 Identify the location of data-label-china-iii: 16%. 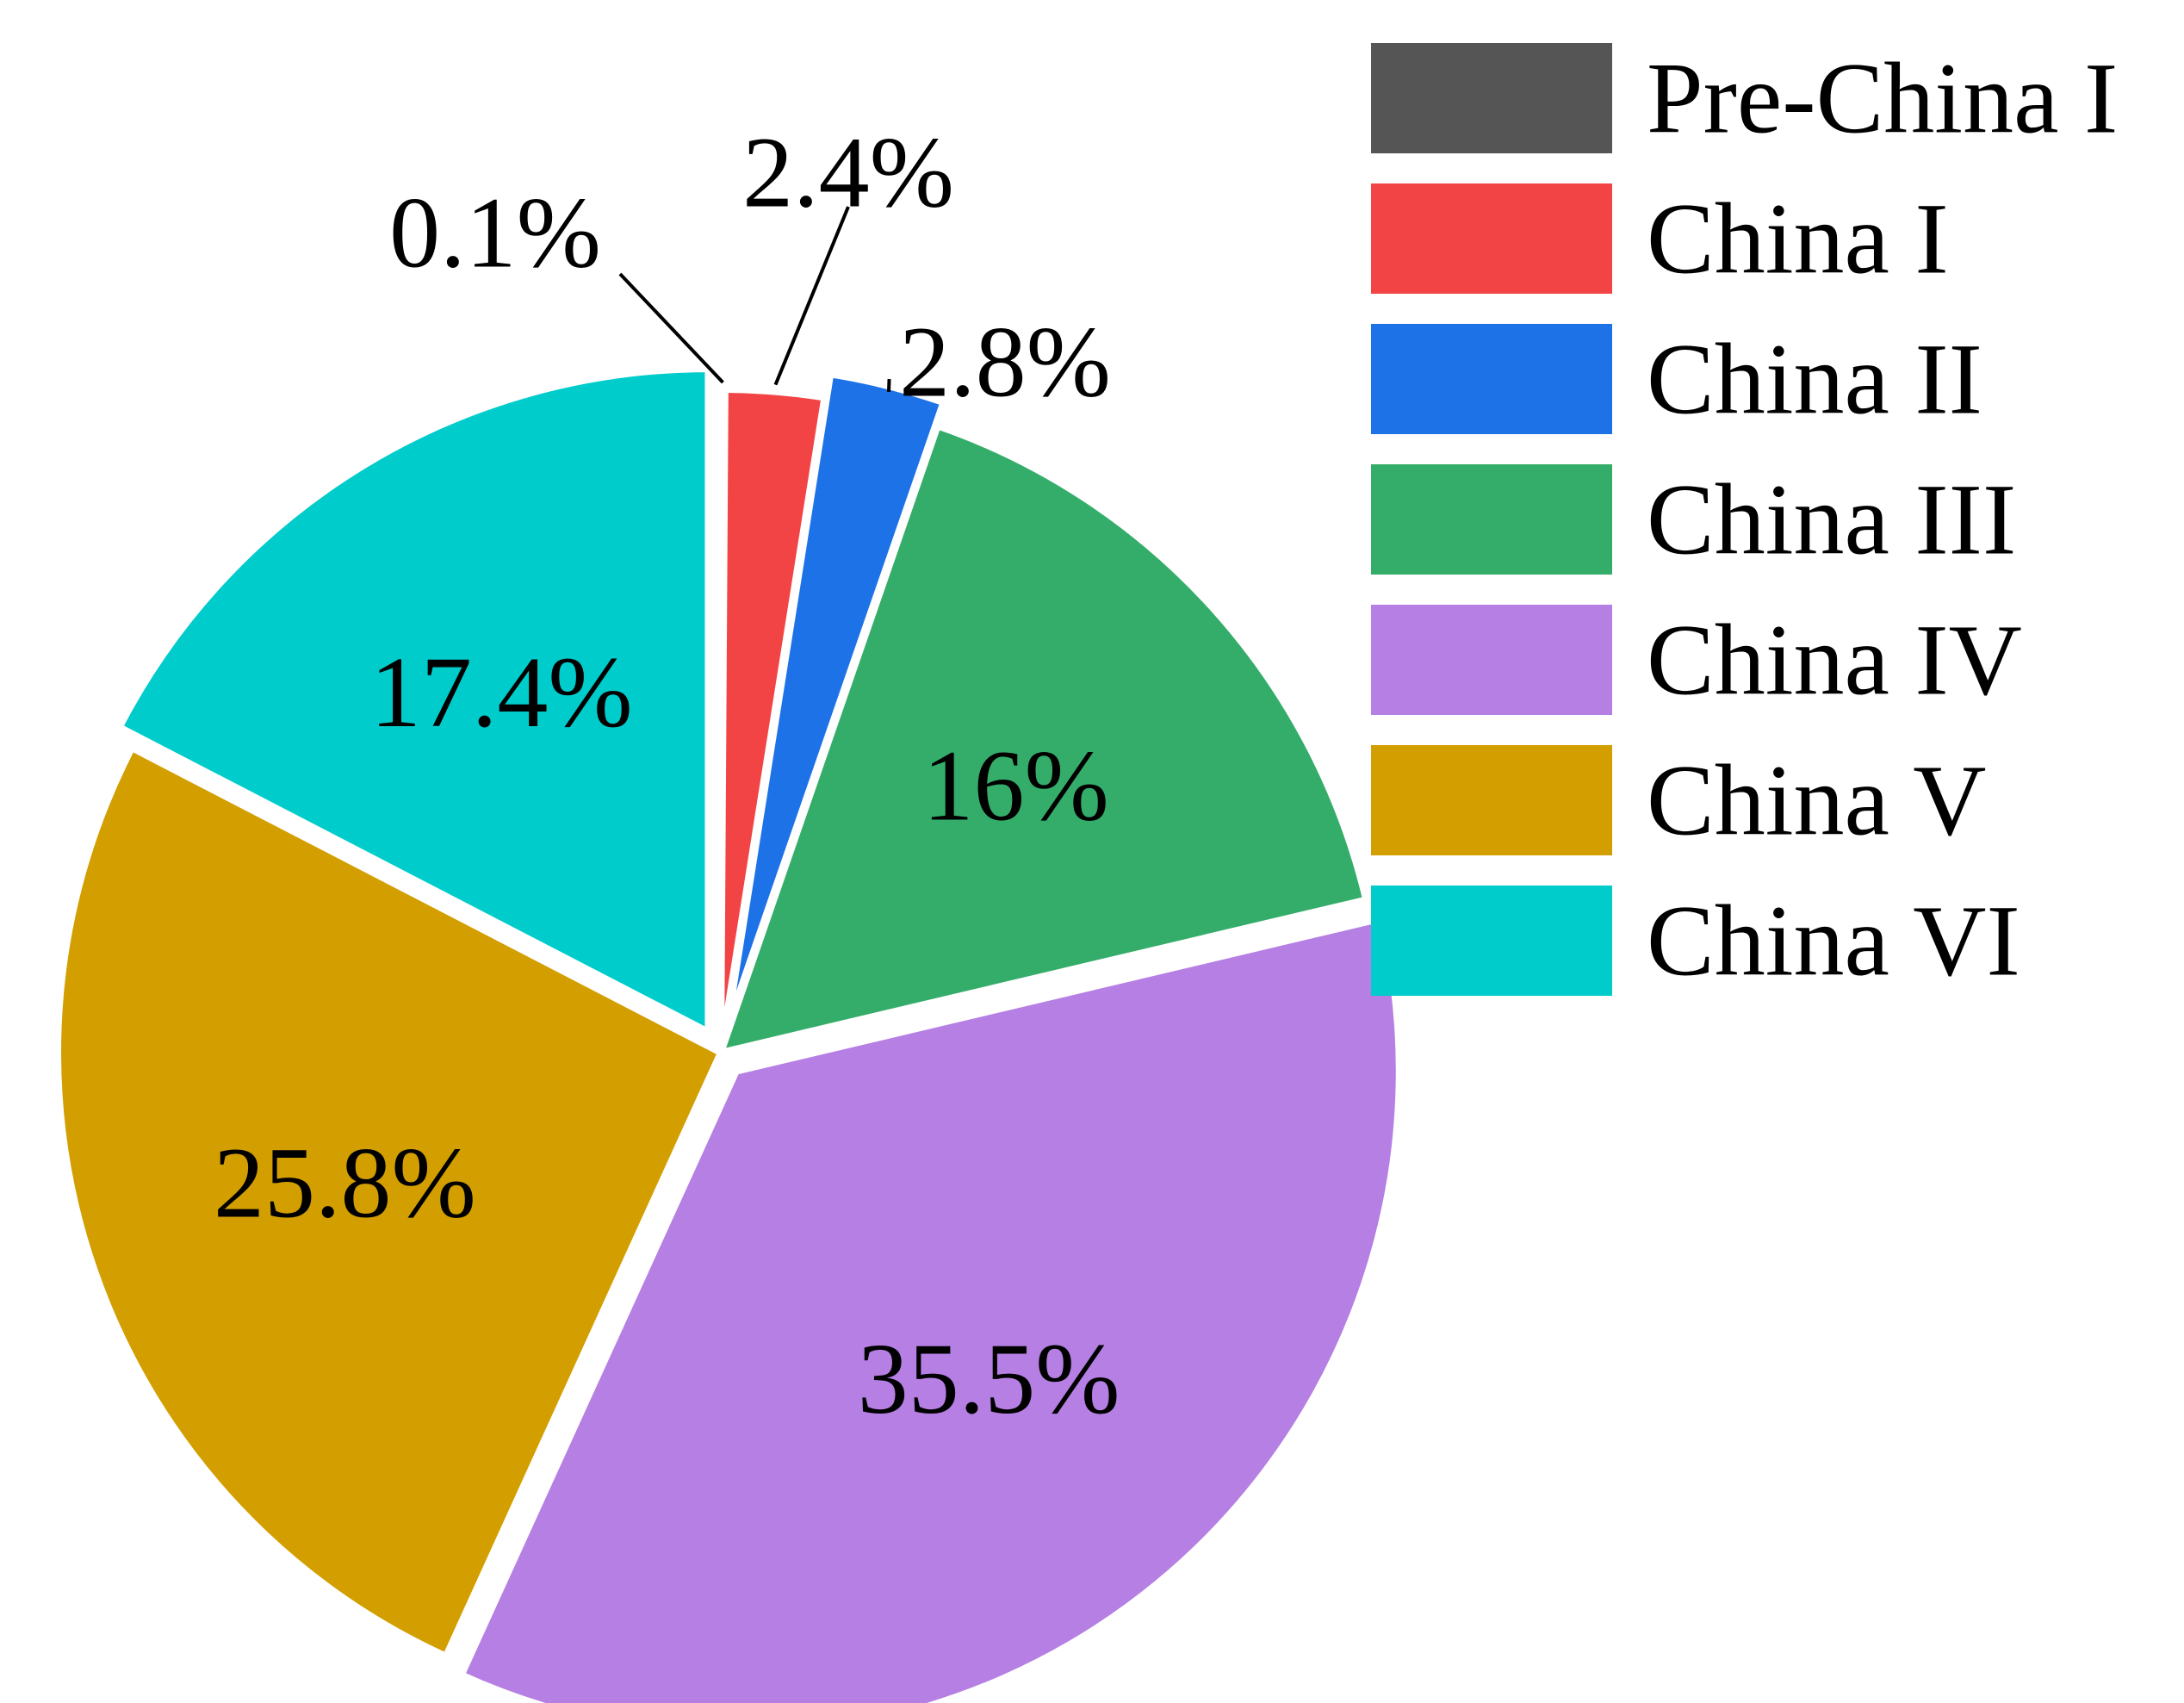
(1016, 786).